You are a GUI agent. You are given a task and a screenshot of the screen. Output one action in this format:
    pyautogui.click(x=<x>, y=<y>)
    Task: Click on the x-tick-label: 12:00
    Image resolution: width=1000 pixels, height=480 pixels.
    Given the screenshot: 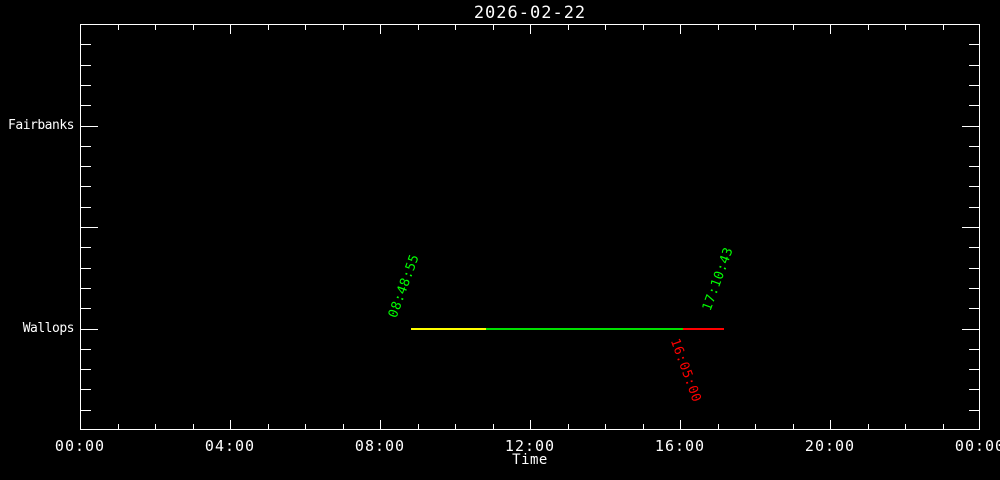 What is the action you would take?
    pyautogui.click(x=530, y=446)
    